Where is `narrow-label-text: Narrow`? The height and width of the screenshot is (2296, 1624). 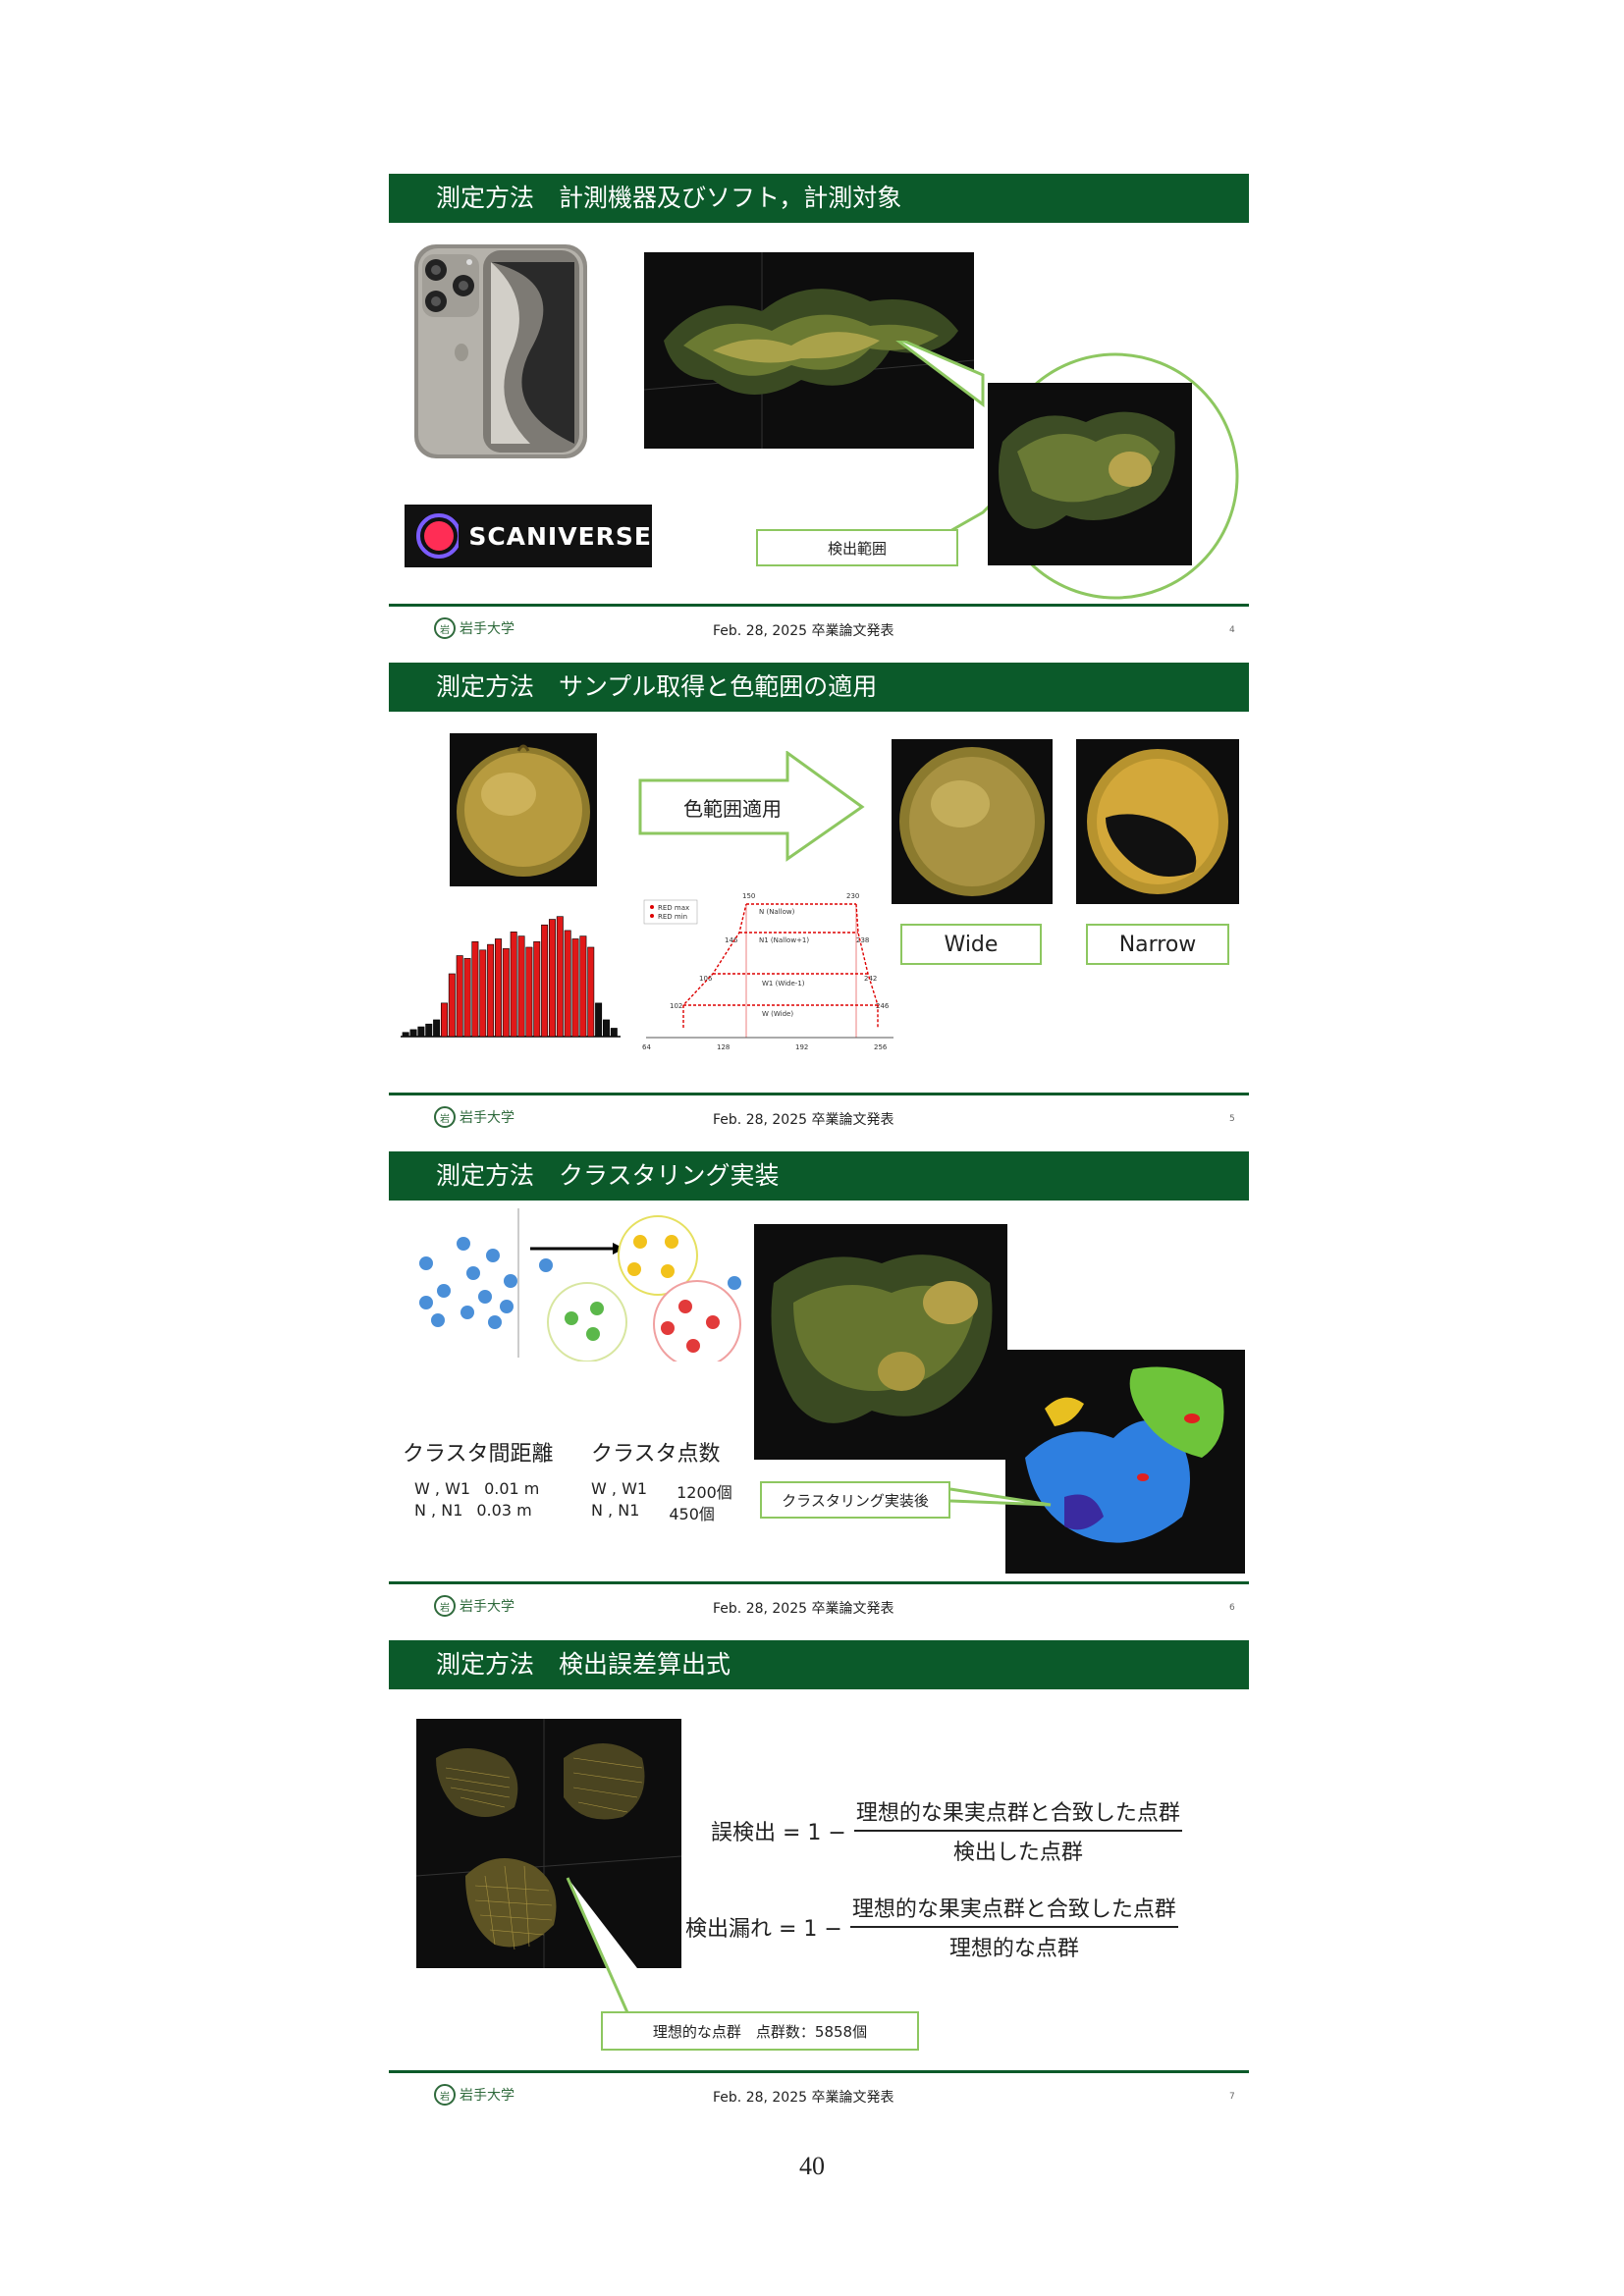
narrow-label-text: Narrow is located at coordinates (1157, 944).